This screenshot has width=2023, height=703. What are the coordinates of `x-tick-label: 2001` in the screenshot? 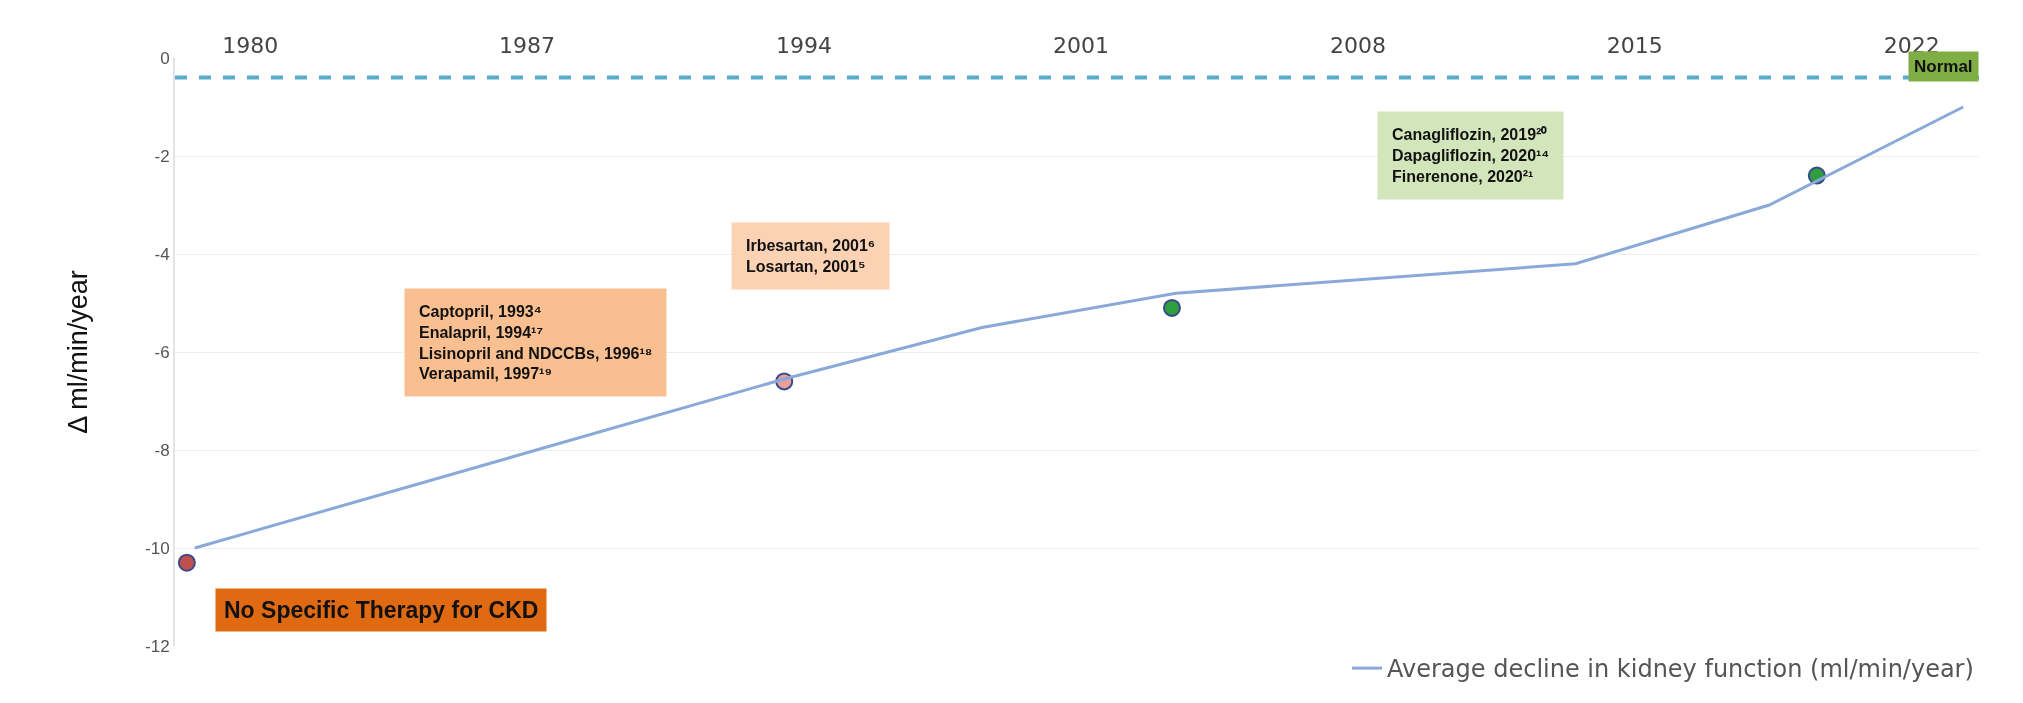 It's located at (1080, 45).